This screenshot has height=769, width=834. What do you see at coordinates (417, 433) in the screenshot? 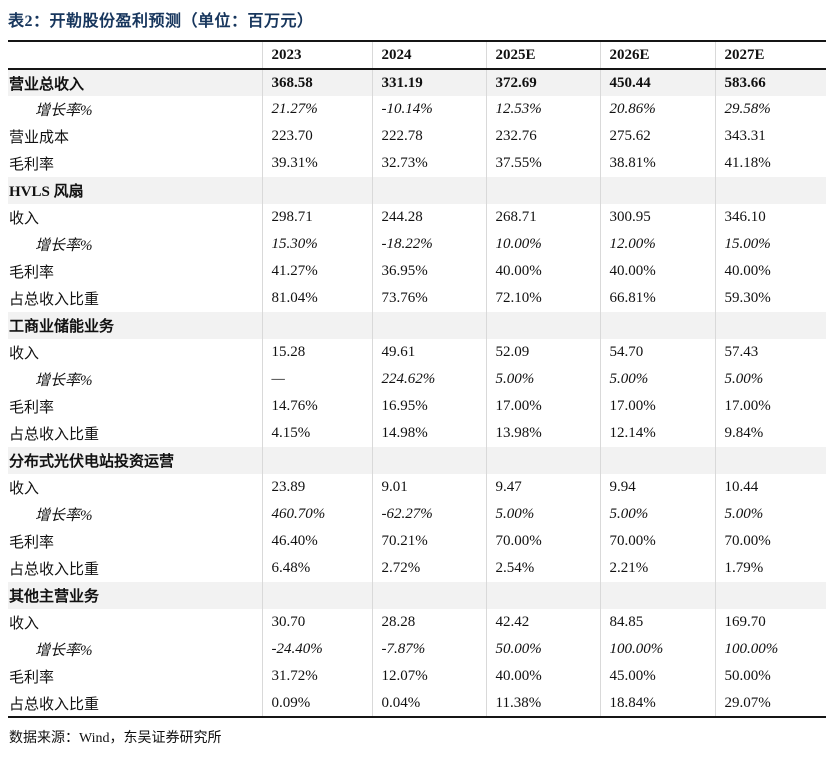
I see `table-row: 占总收入比重 4.15% 14.98% 13.98% 12.14% 9.84%` at bounding box center [417, 433].